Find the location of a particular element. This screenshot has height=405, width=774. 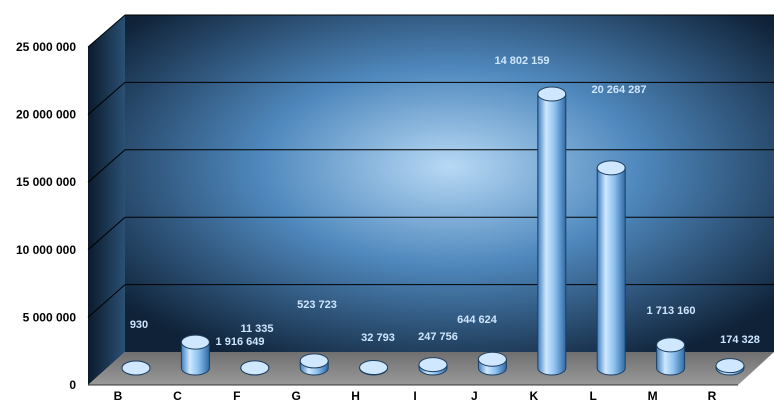

bar-G is located at coordinates (314, 364).